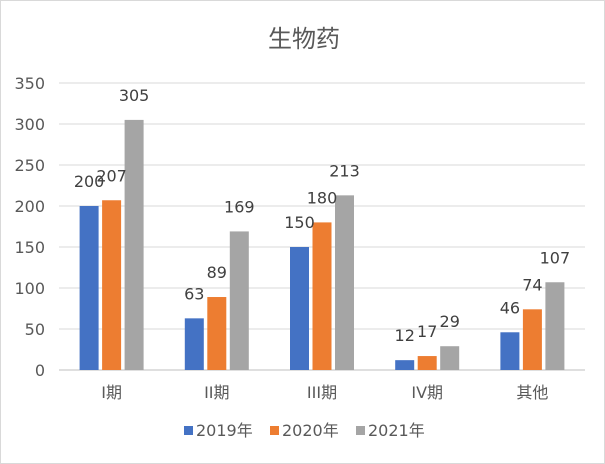 The height and width of the screenshot is (464, 605). I want to click on x-tick-label: II期, so click(216, 392).